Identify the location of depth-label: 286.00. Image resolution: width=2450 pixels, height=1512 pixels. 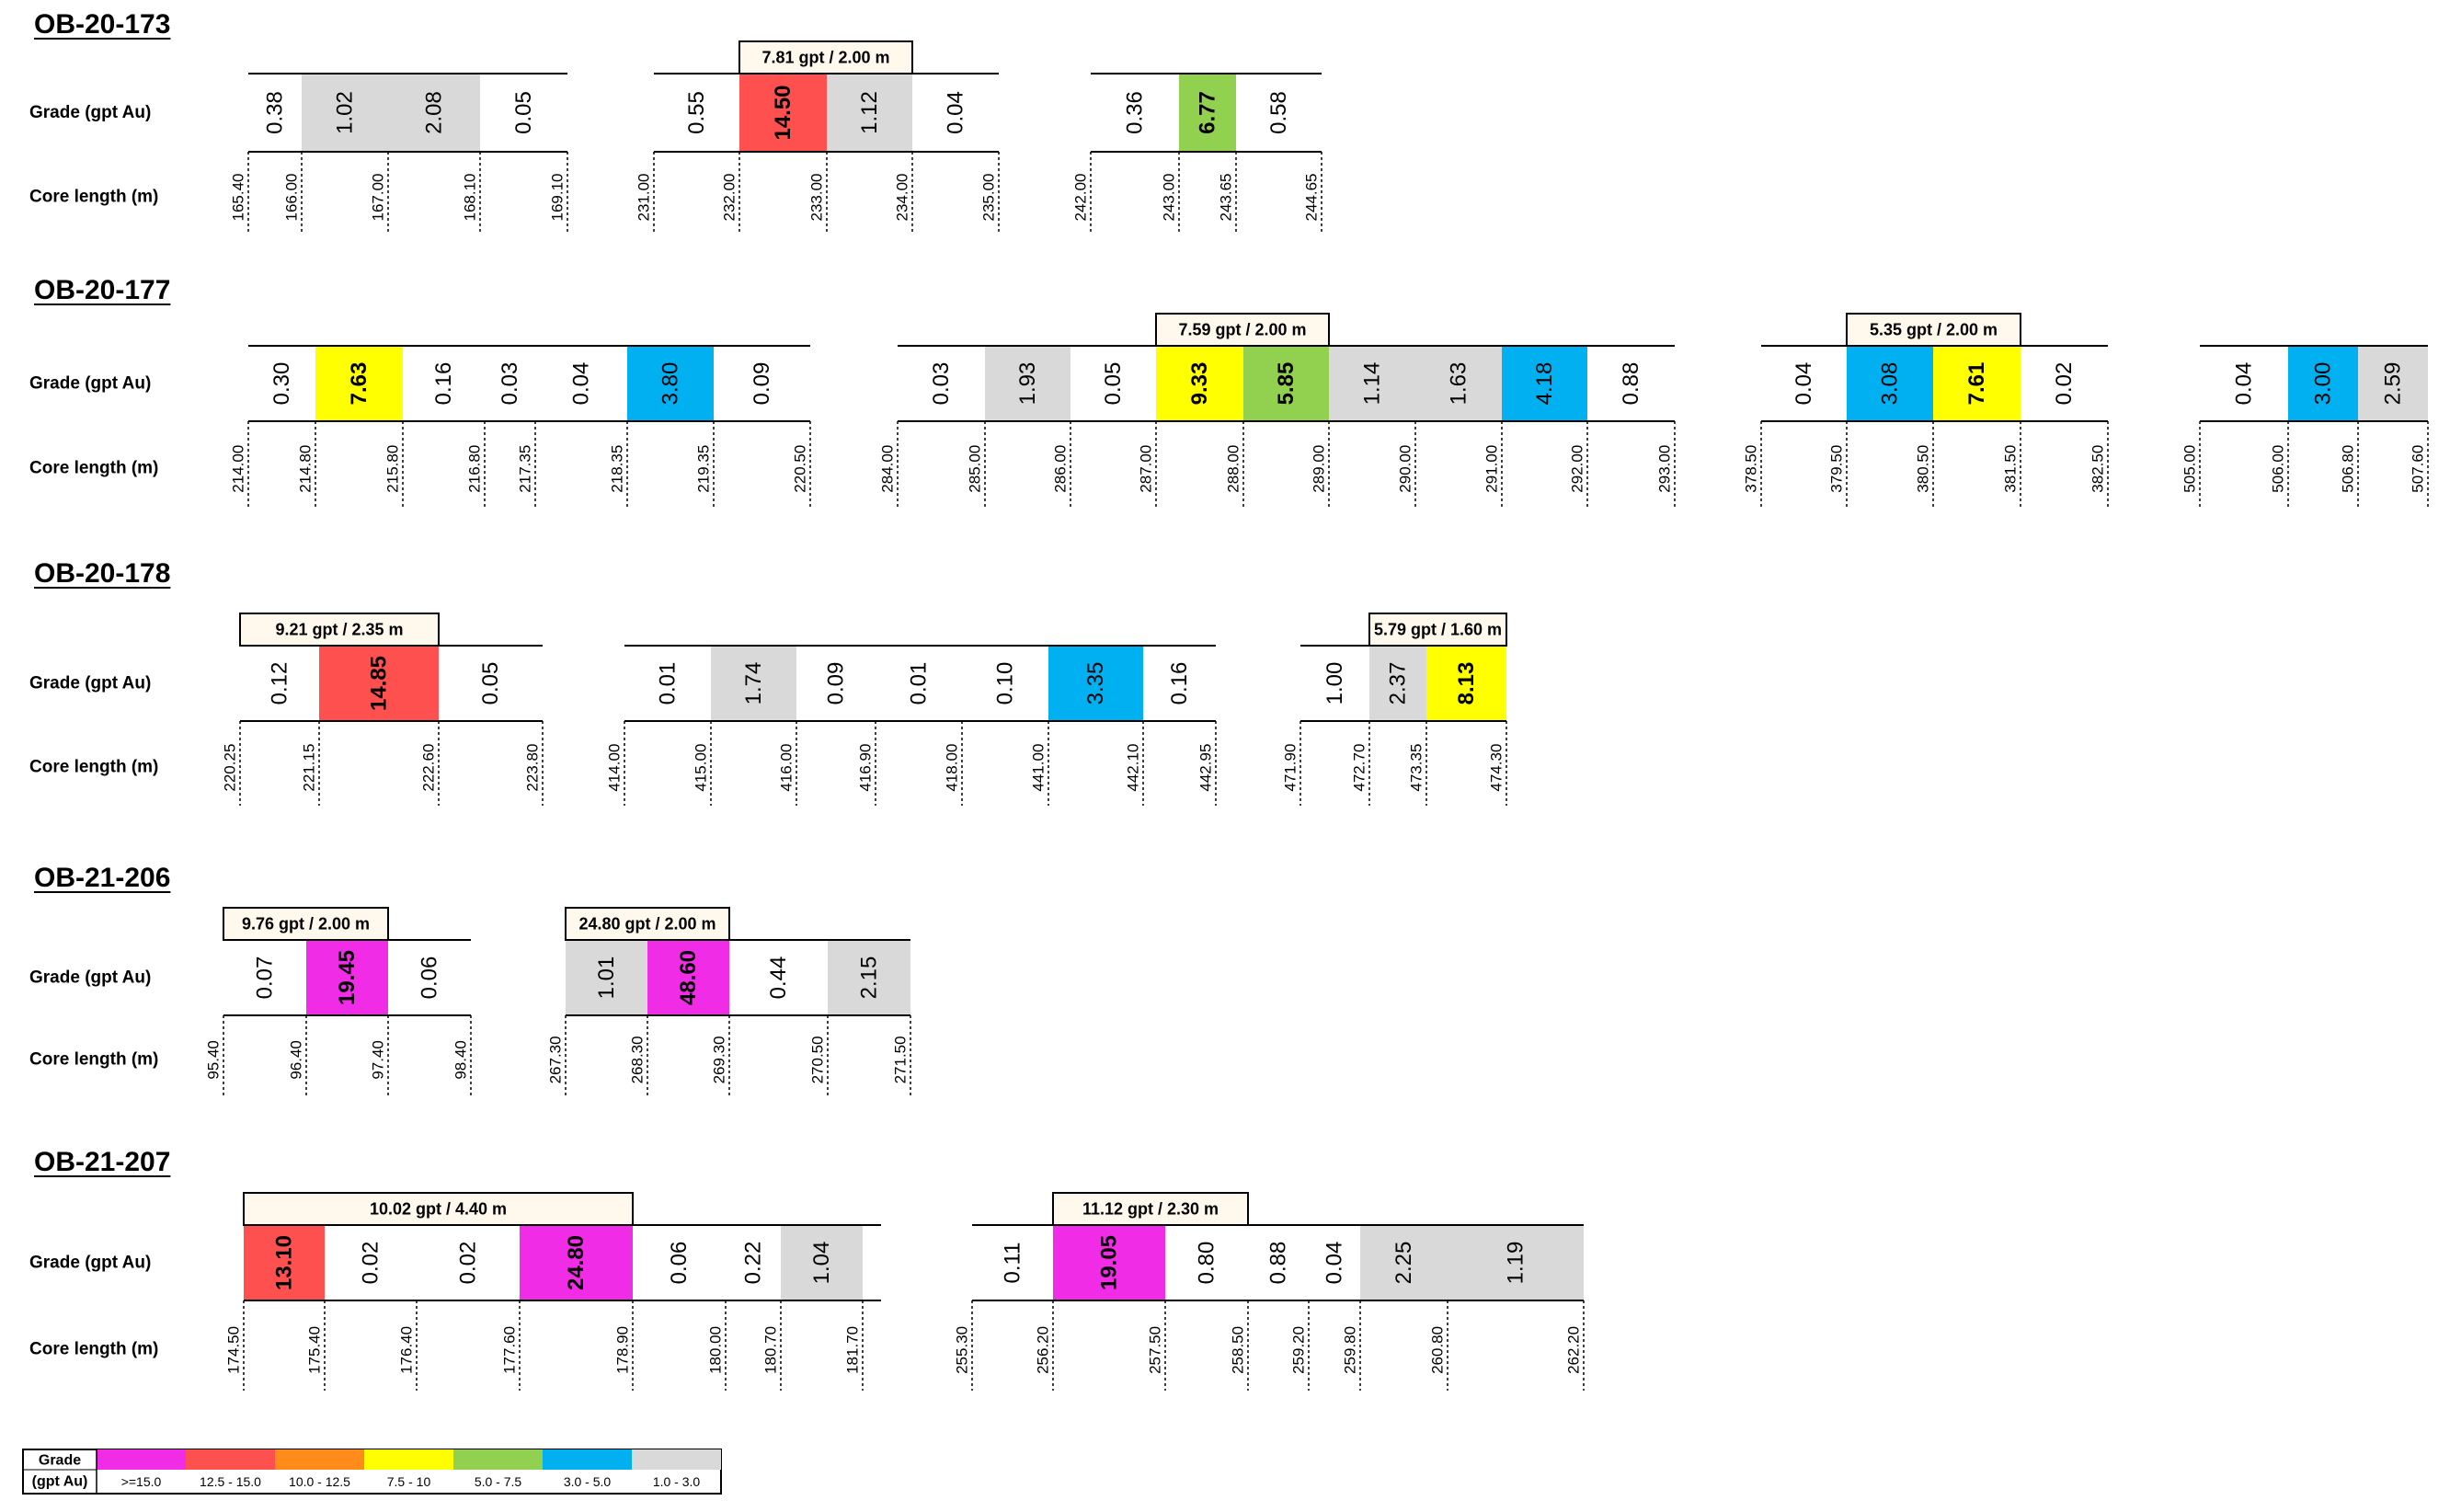
(1061, 469).